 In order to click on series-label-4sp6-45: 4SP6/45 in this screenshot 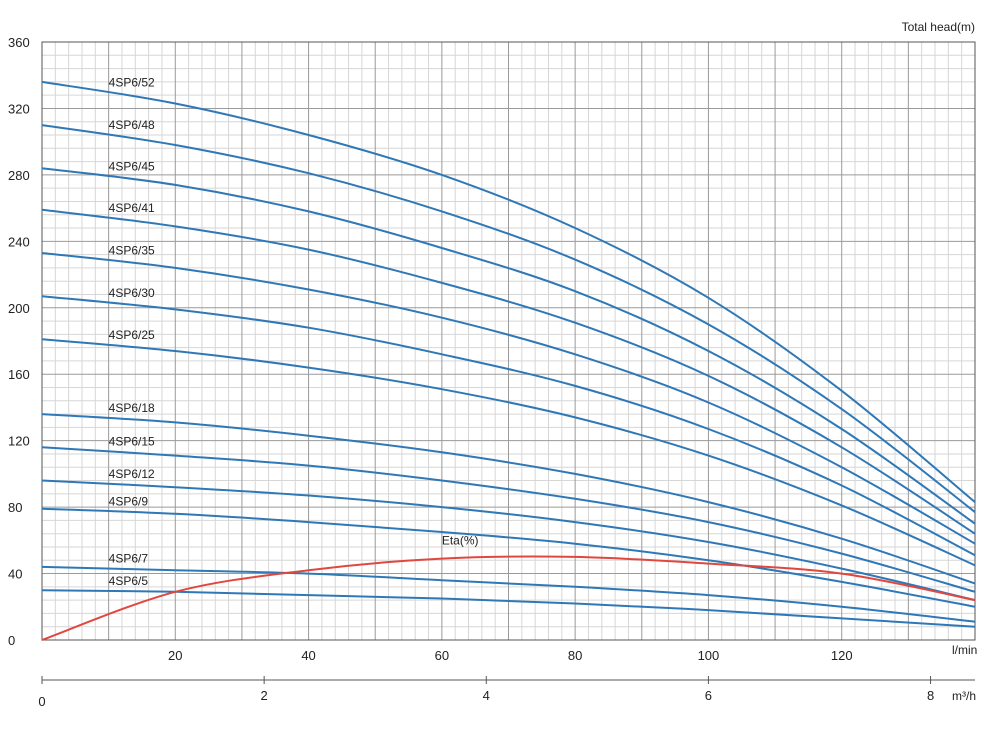, I will do `click(132, 167)`.